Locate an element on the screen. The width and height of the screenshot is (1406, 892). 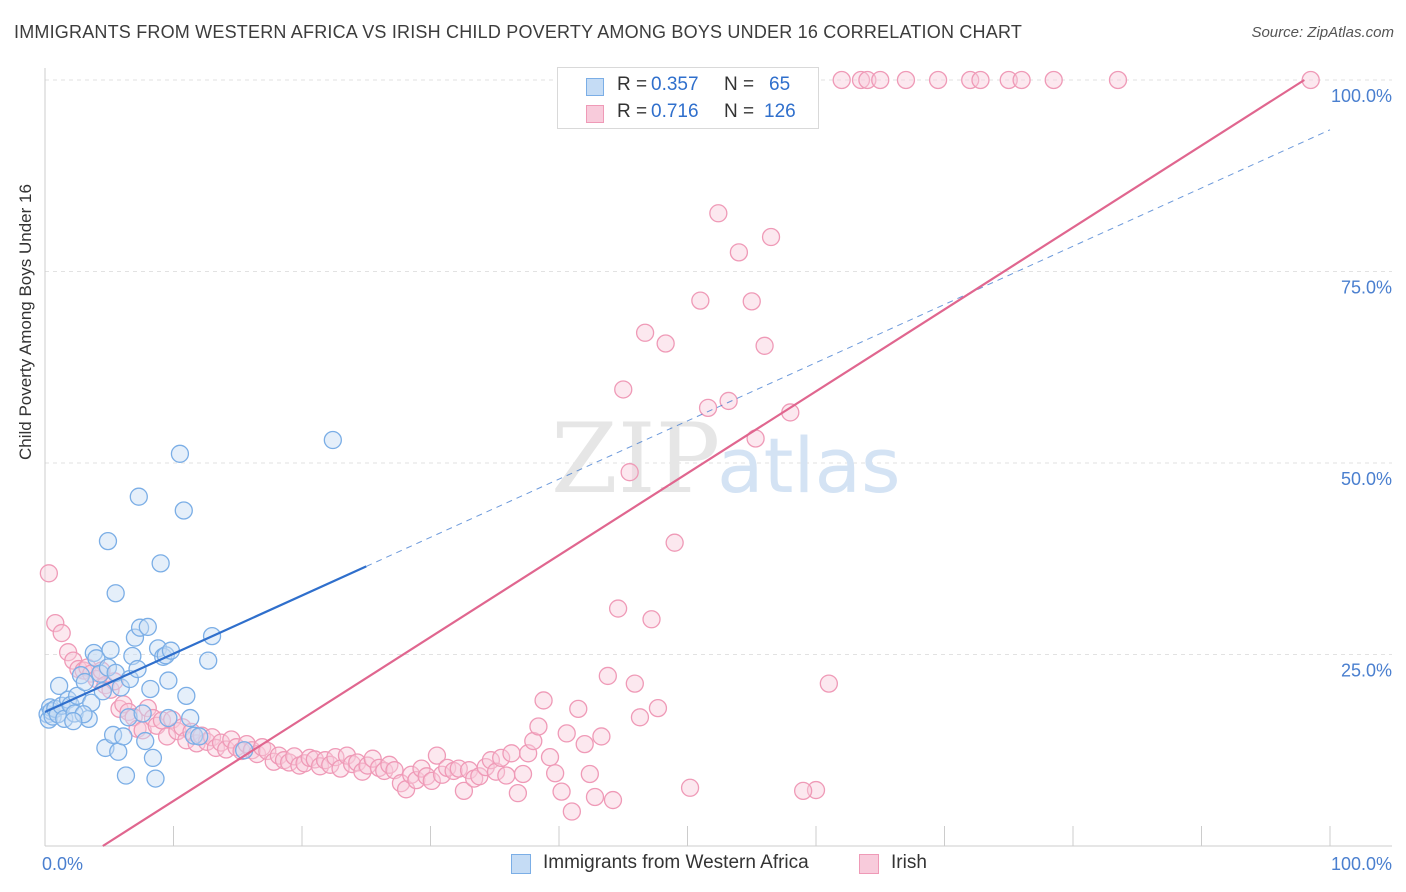
trend-line-western-africa is located at coordinates (205, 639).